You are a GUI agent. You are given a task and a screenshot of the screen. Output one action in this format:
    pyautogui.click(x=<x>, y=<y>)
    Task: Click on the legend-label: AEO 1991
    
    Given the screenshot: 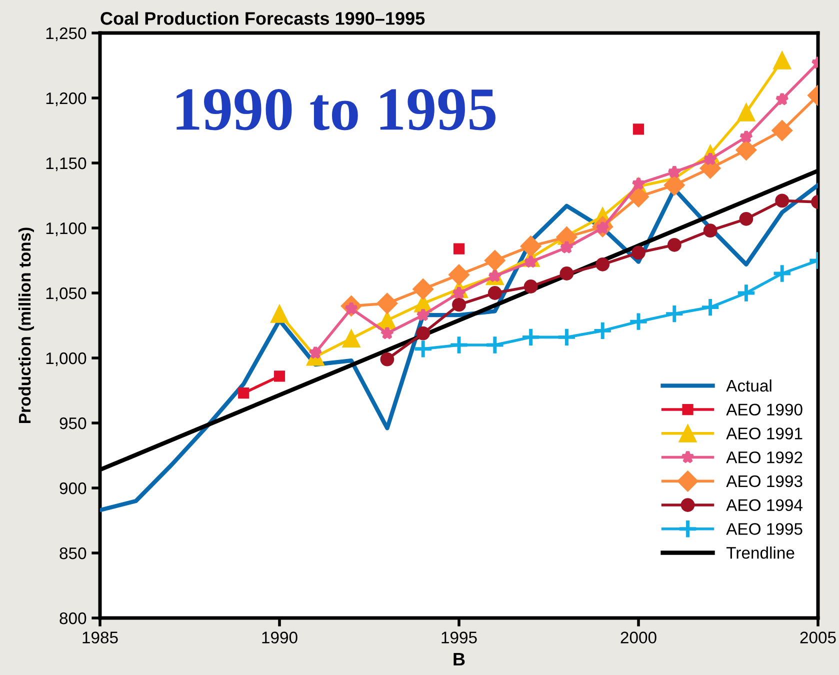 What is the action you would take?
    pyautogui.click(x=764, y=434)
    